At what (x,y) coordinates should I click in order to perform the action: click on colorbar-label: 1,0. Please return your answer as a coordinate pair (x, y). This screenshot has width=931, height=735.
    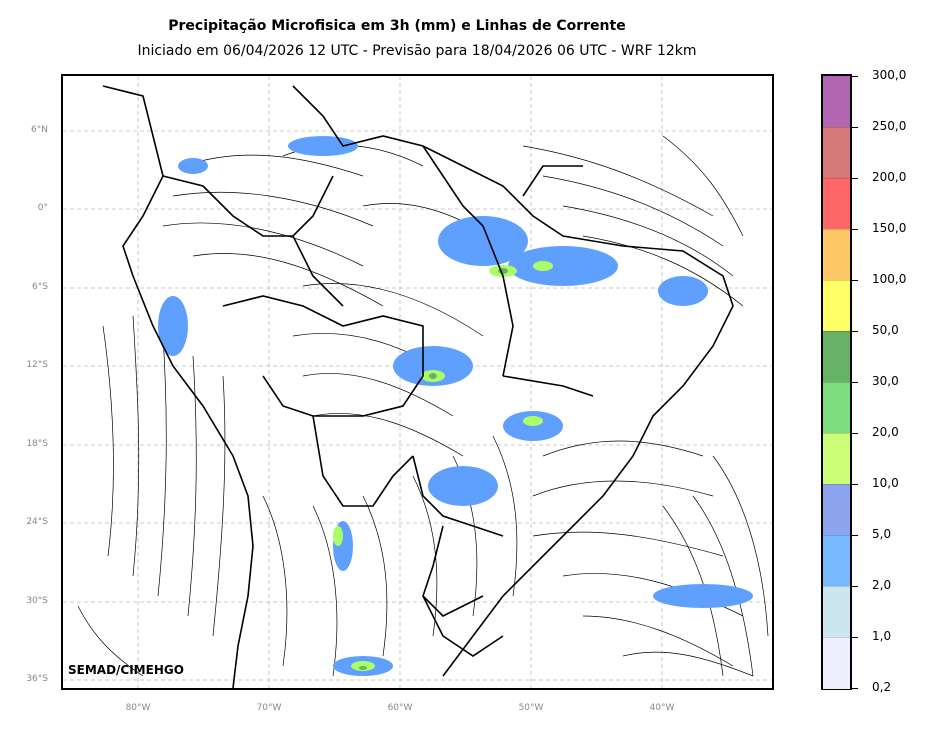
    Looking at the image, I should click on (882, 636).